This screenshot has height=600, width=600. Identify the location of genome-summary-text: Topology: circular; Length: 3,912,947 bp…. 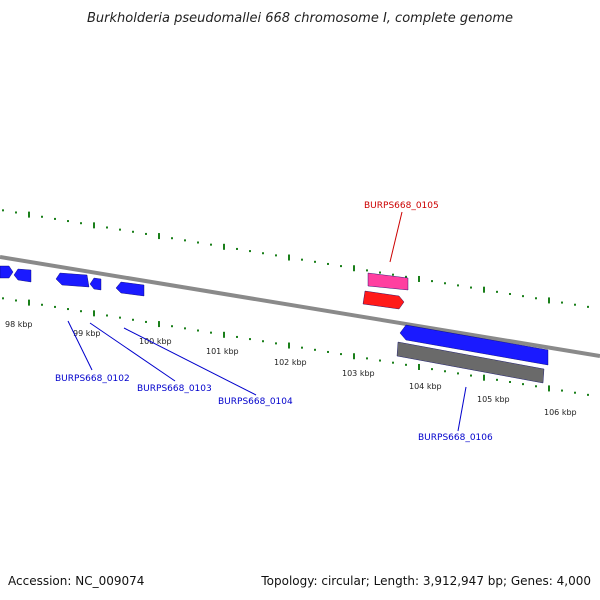
(425, 581).